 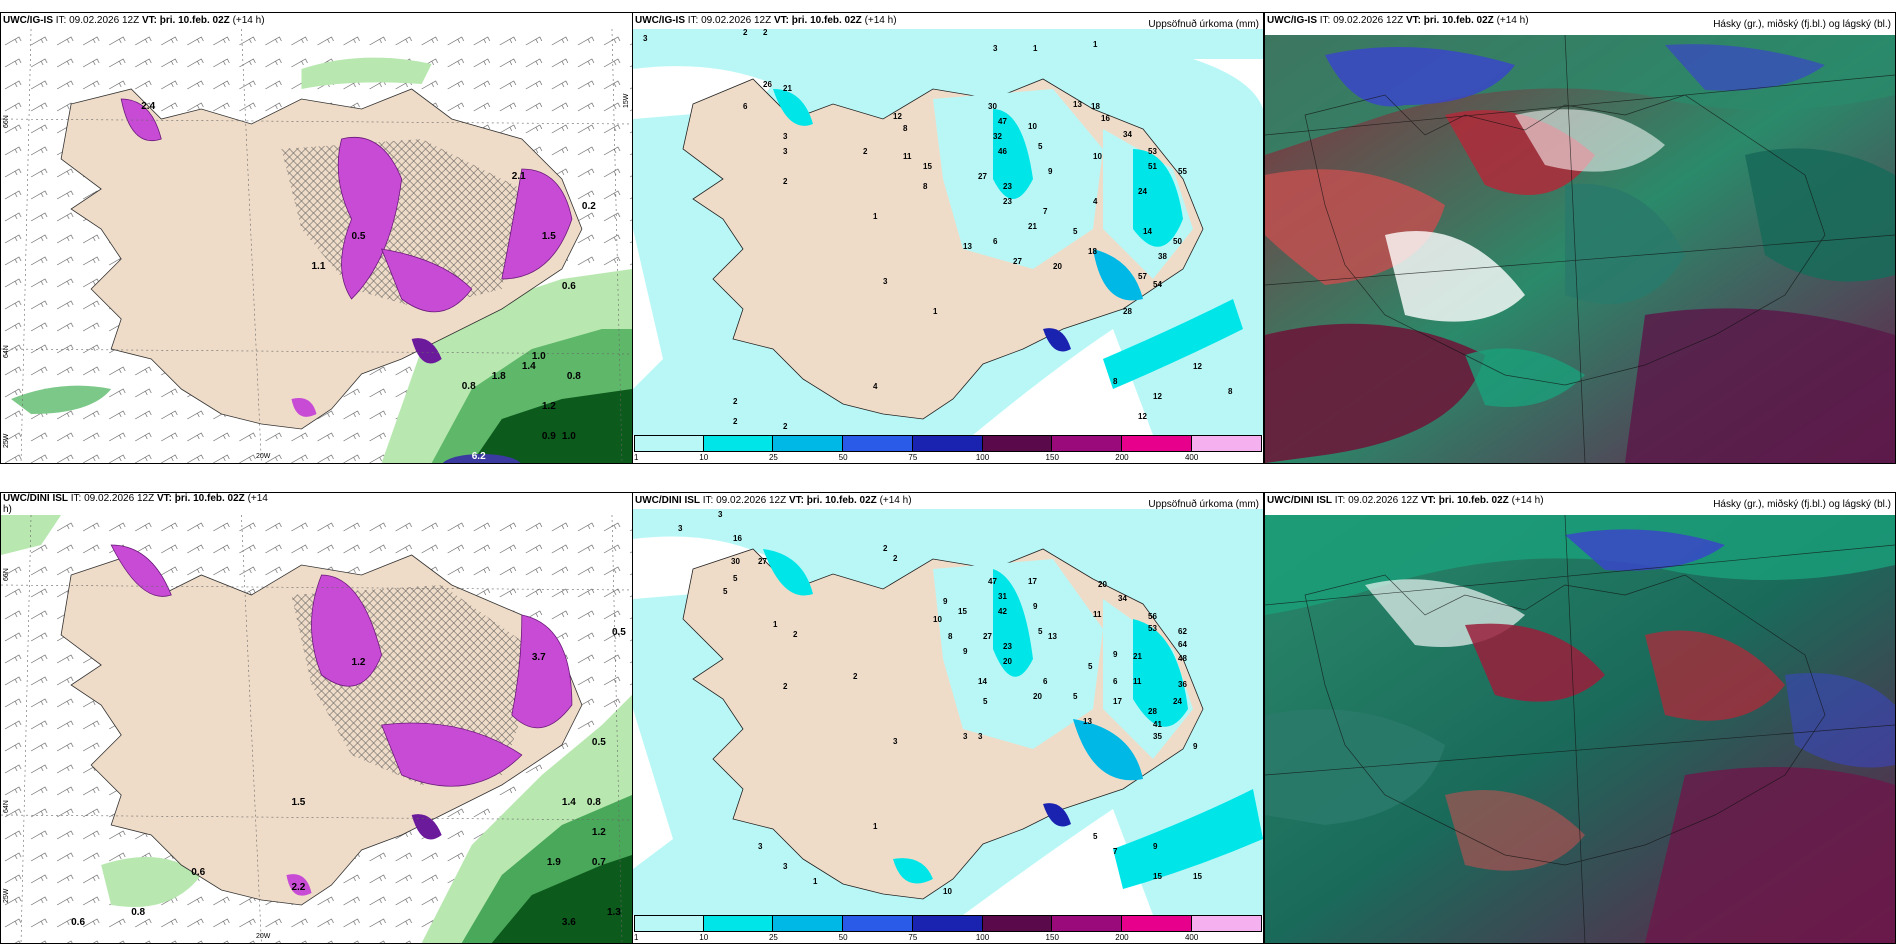 What do you see at coordinates (927, 166) in the screenshot?
I see `value-label: 15` at bounding box center [927, 166].